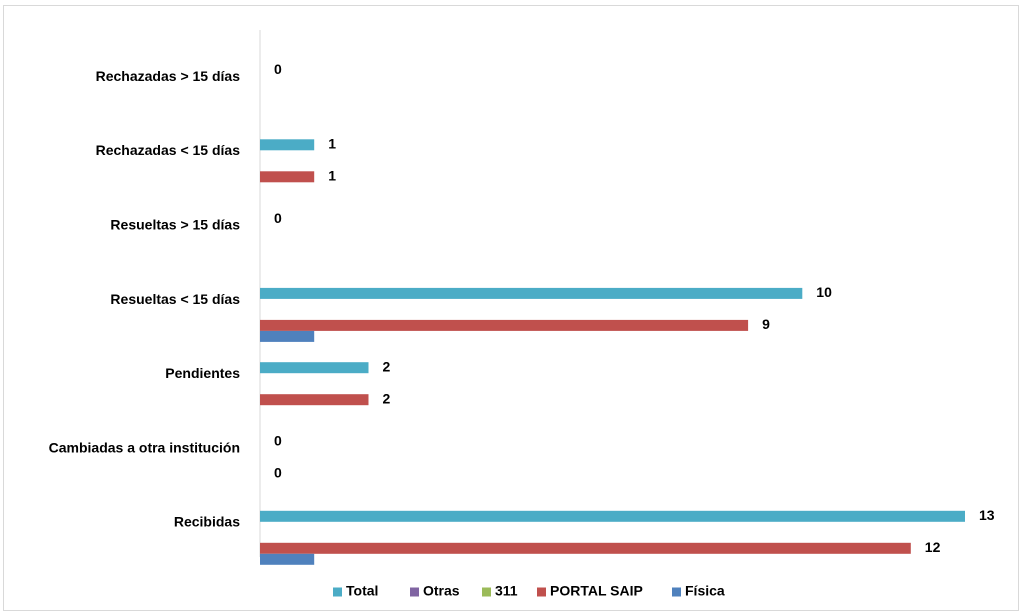 This screenshot has height=616, width=1023. Describe the element at coordinates (278, 473) in the screenshot. I see `data-label-portal-saip-cambiadas-a-otra-institucion: 0` at that location.